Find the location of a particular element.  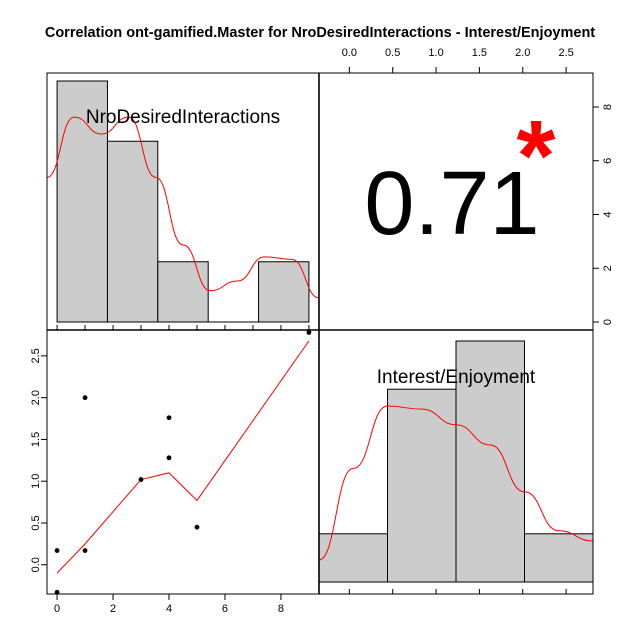

variable-label: Interest/Enjoyment is located at coordinates (456, 377).